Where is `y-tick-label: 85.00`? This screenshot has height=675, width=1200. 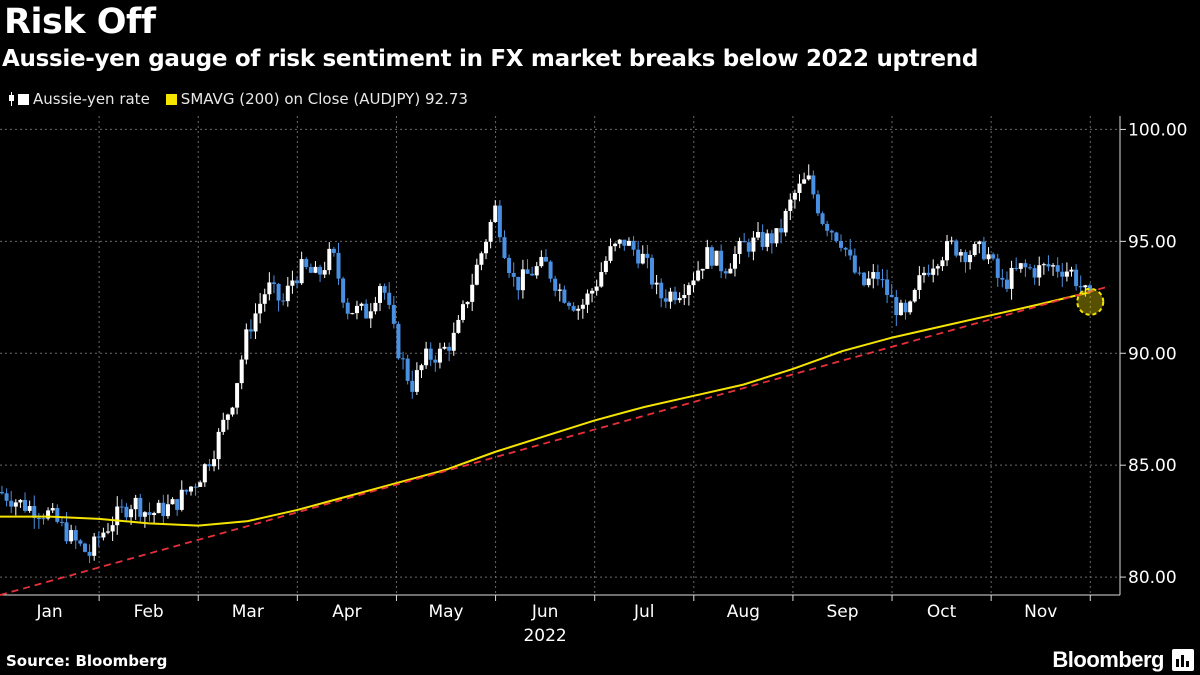 y-tick-label: 85.00 is located at coordinates (1152, 466).